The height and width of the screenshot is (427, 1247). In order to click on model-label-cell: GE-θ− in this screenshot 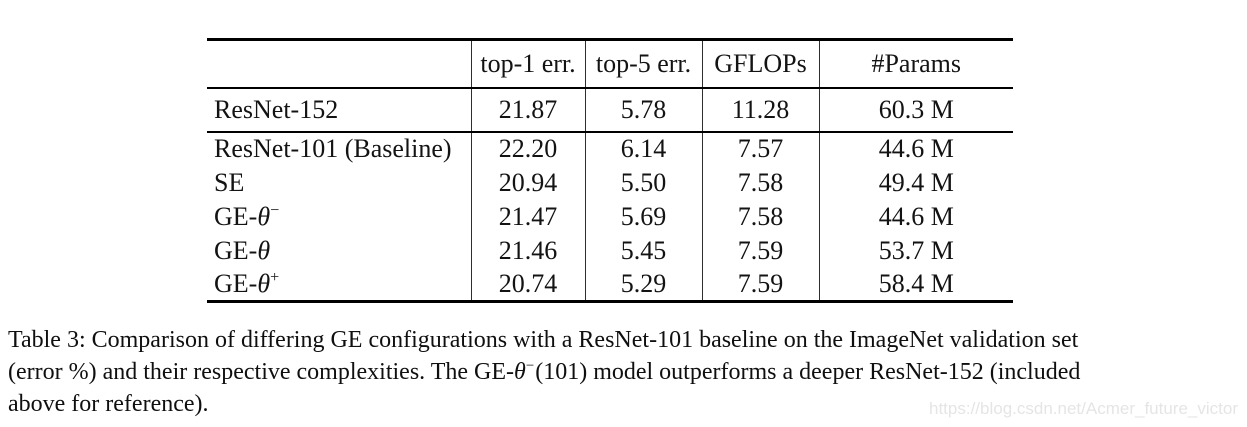, I will do `click(339, 217)`.